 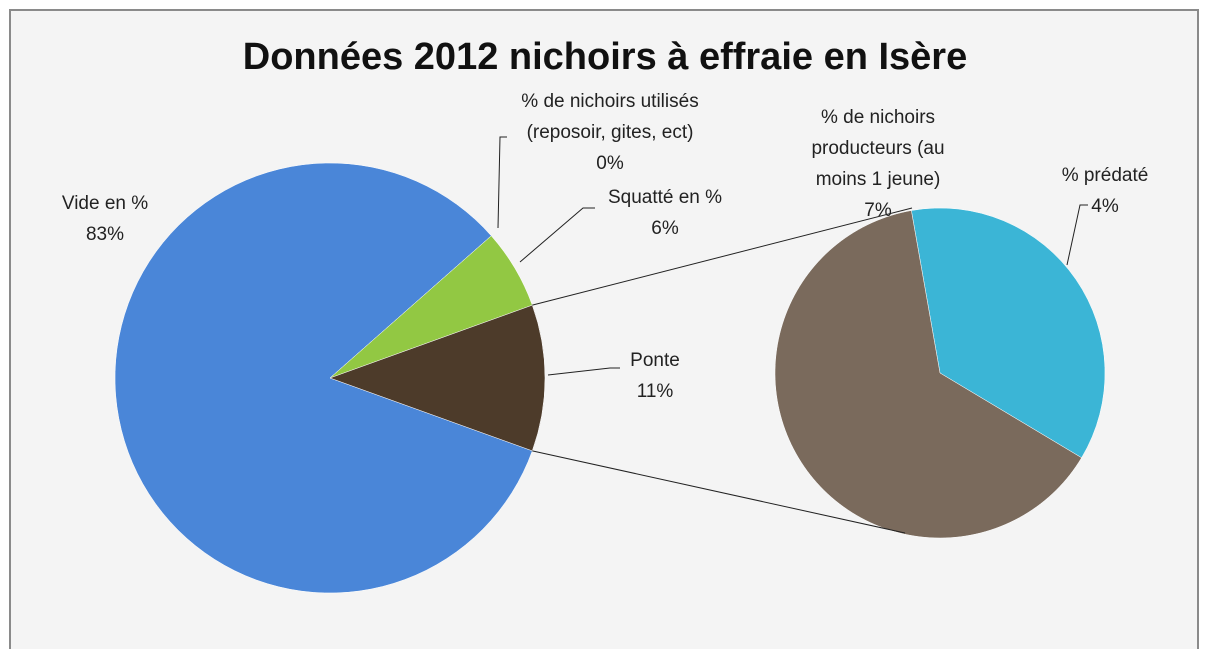 What do you see at coordinates (1105, 206) in the screenshot?
I see `label-text: 4%` at bounding box center [1105, 206].